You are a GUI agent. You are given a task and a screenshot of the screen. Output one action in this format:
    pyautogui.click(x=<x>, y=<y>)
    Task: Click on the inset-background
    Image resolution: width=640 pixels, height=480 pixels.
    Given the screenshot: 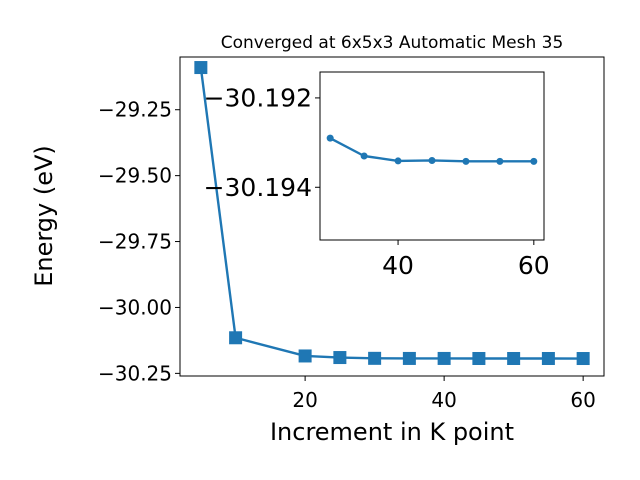 What is the action you would take?
    pyautogui.click(x=432, y=156)
    